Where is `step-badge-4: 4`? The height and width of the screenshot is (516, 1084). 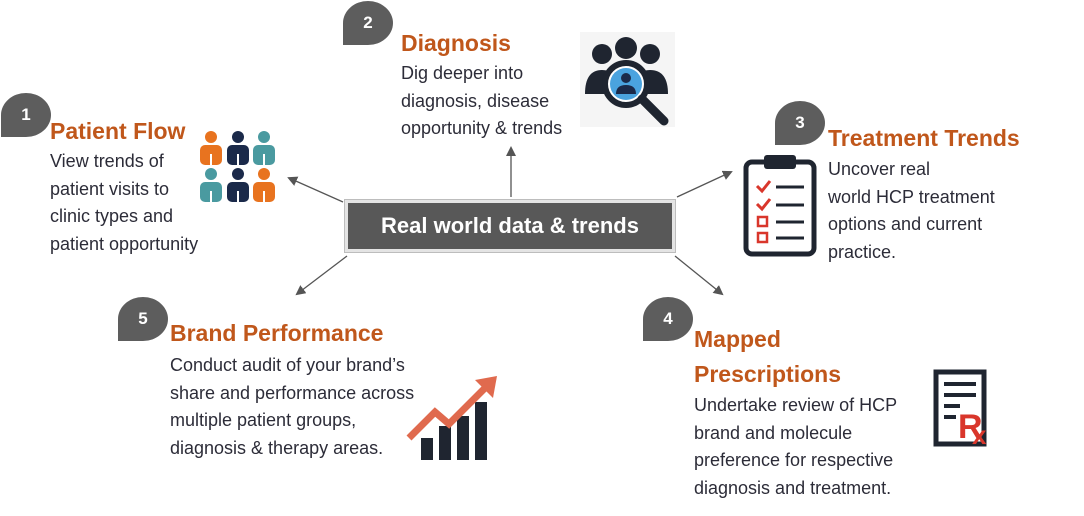 step-badge-4: 4 is located at coordinates (668, 319).